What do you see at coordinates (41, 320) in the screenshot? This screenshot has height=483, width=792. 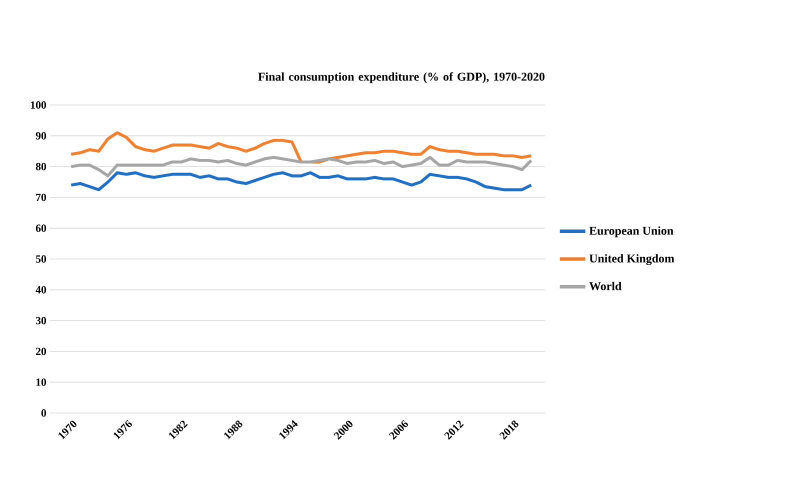 I see `y-tick-label: 30` at bounding box center [41, 320].